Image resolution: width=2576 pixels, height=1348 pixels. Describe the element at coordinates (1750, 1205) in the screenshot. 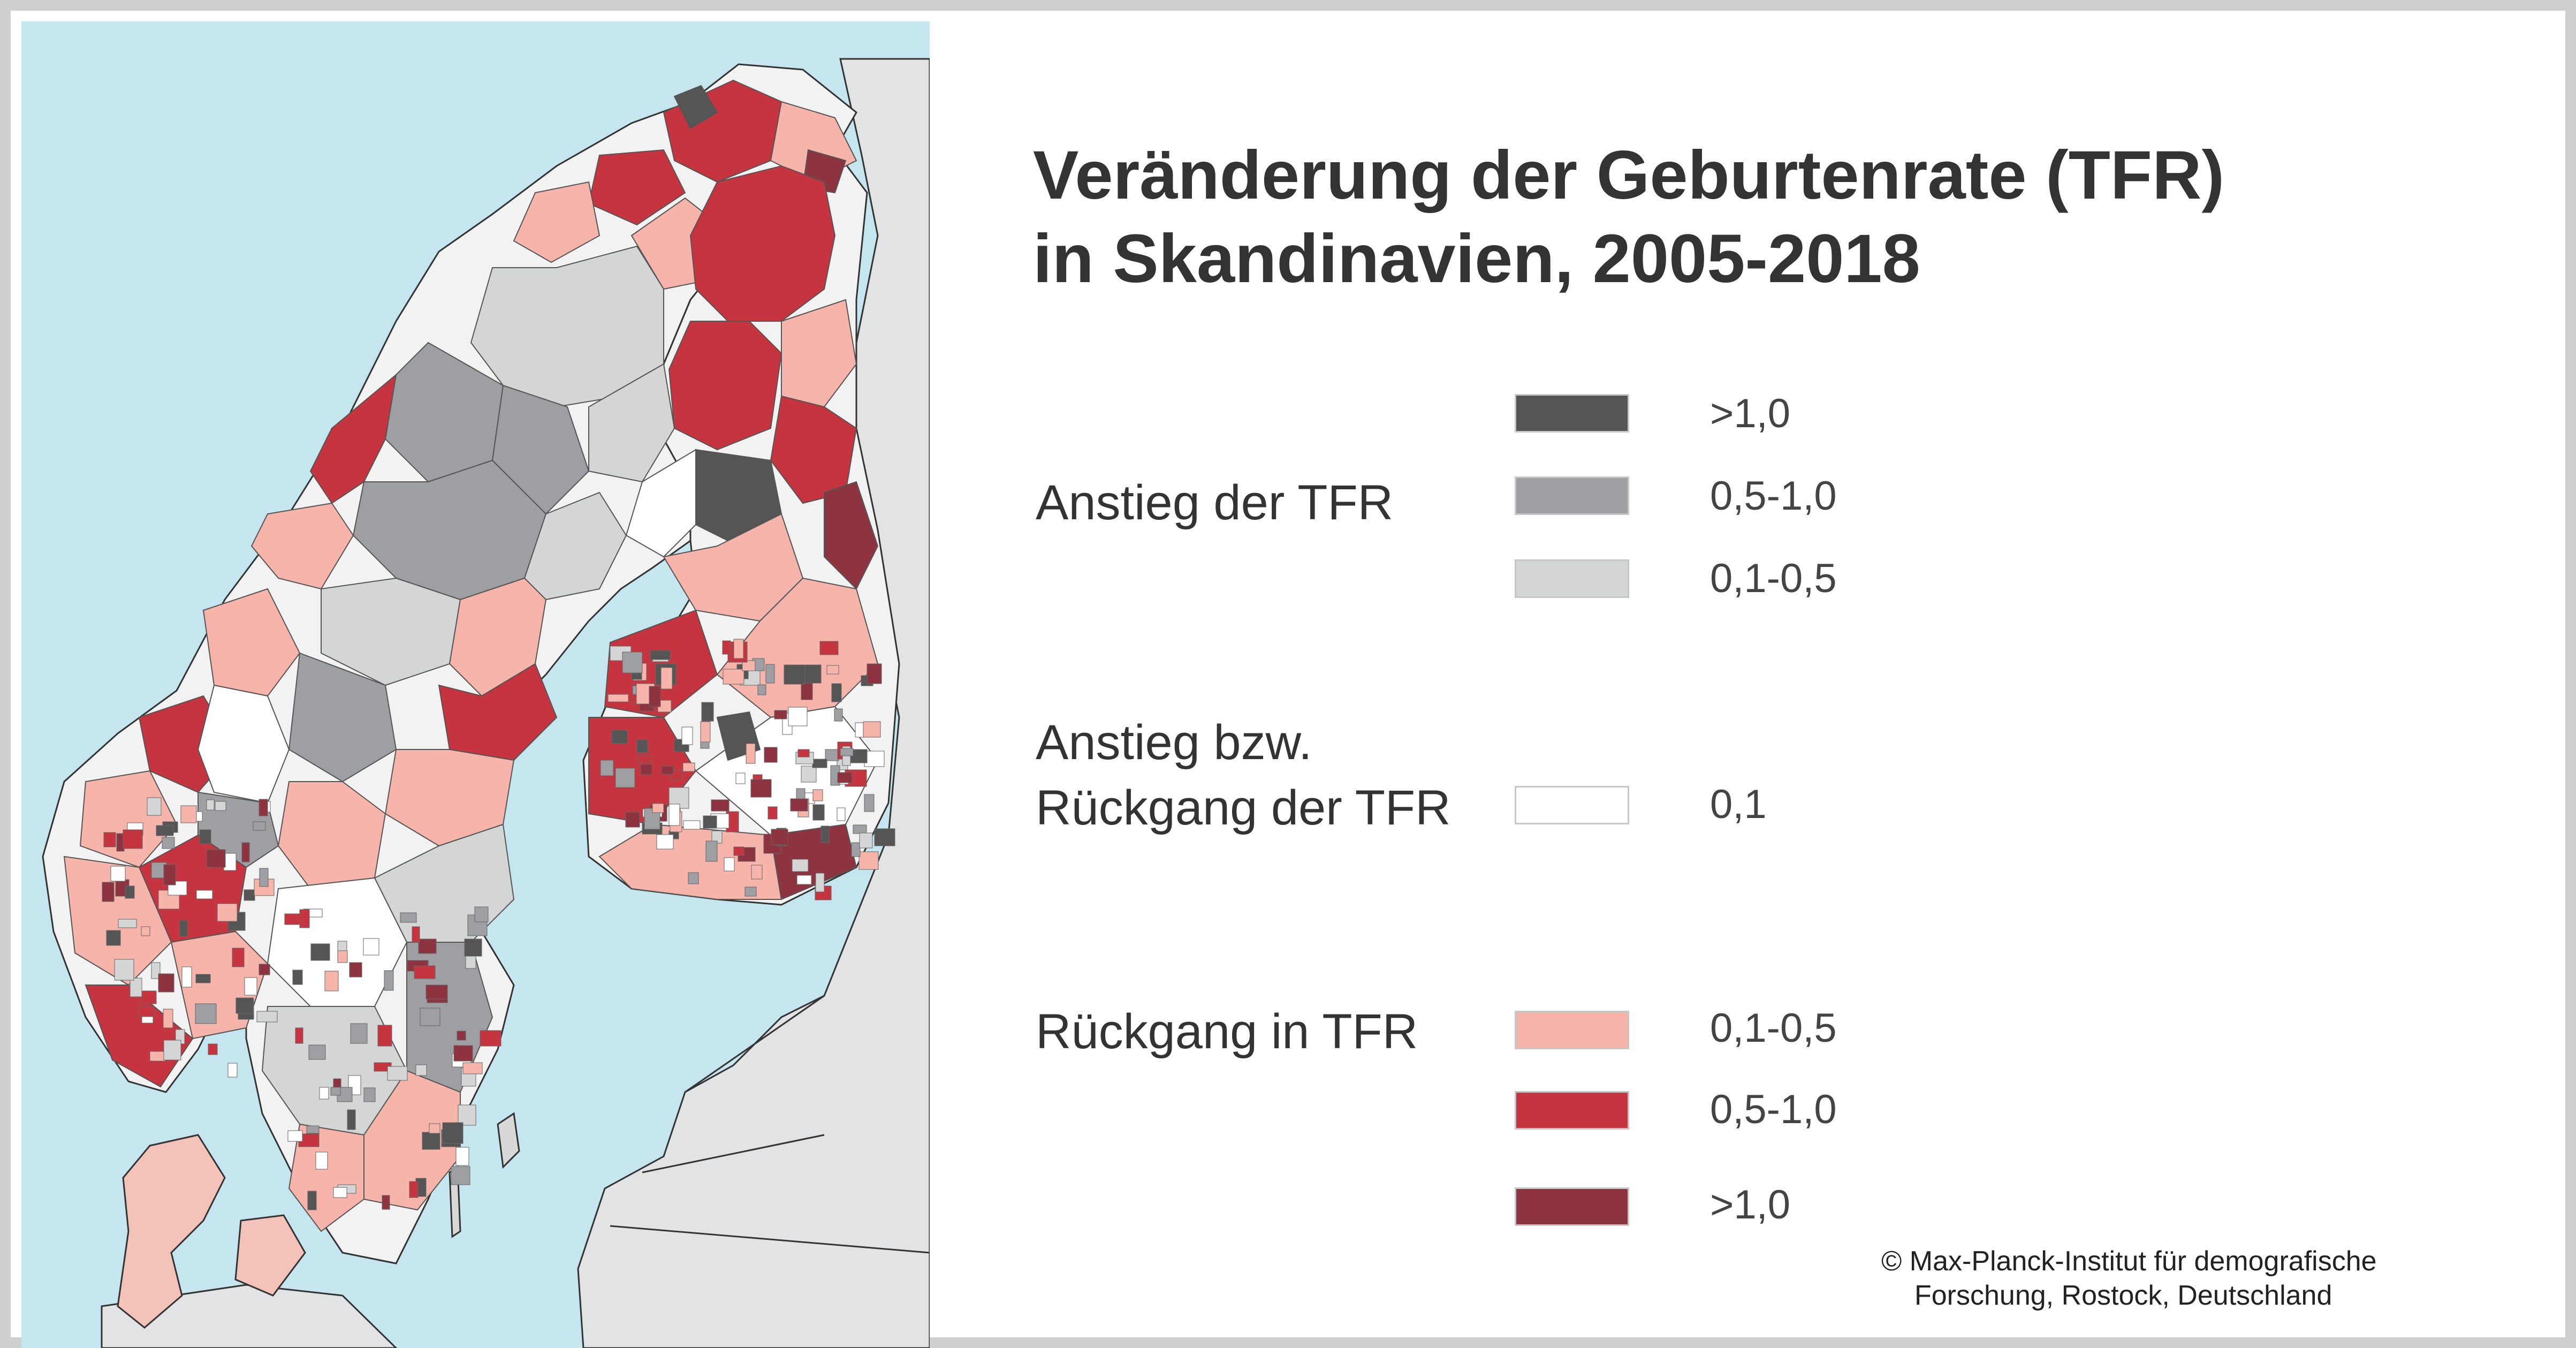

I see `legend-value-decrease-high: >1,0` at that location.